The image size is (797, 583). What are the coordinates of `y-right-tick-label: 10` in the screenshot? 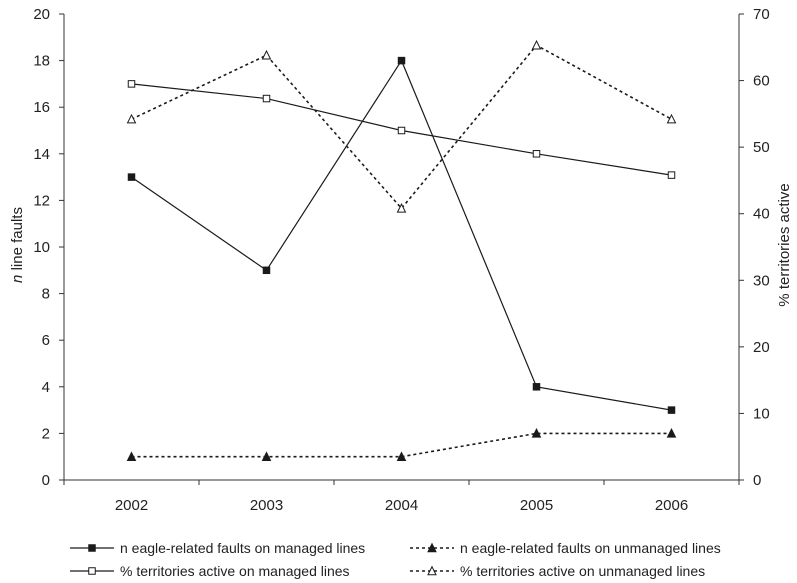 It's located at (761, 413).